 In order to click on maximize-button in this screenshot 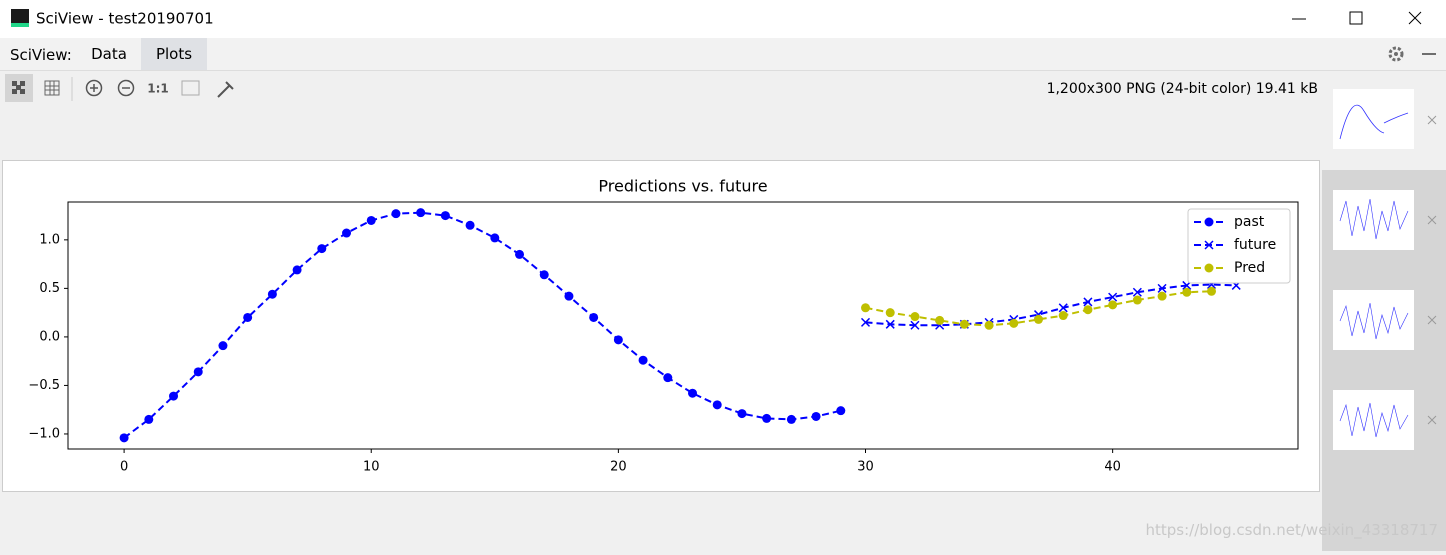, I will do `click(1356, 18)`.